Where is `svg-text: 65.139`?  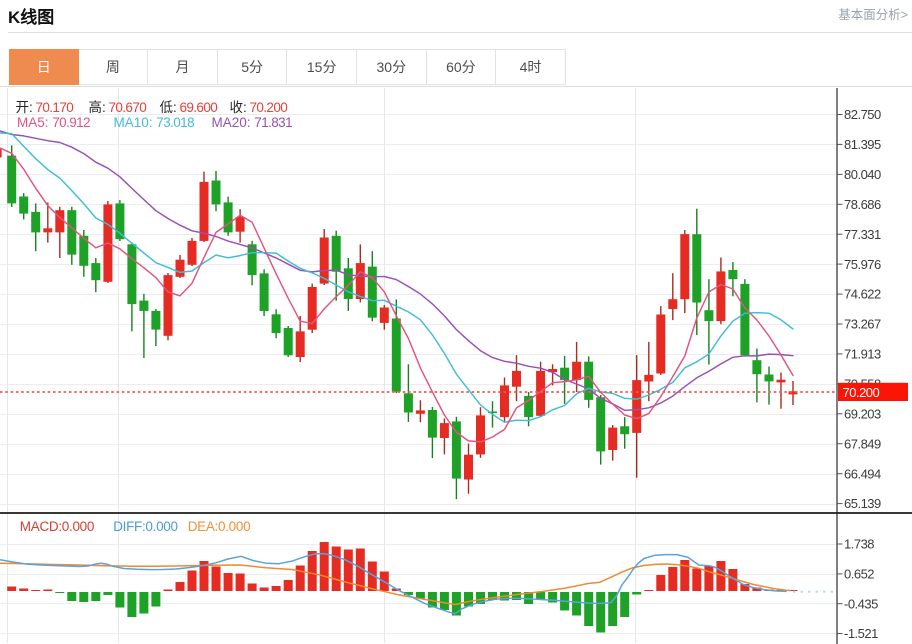 svg-text: 65.139 is located at coordinates (862, 503).